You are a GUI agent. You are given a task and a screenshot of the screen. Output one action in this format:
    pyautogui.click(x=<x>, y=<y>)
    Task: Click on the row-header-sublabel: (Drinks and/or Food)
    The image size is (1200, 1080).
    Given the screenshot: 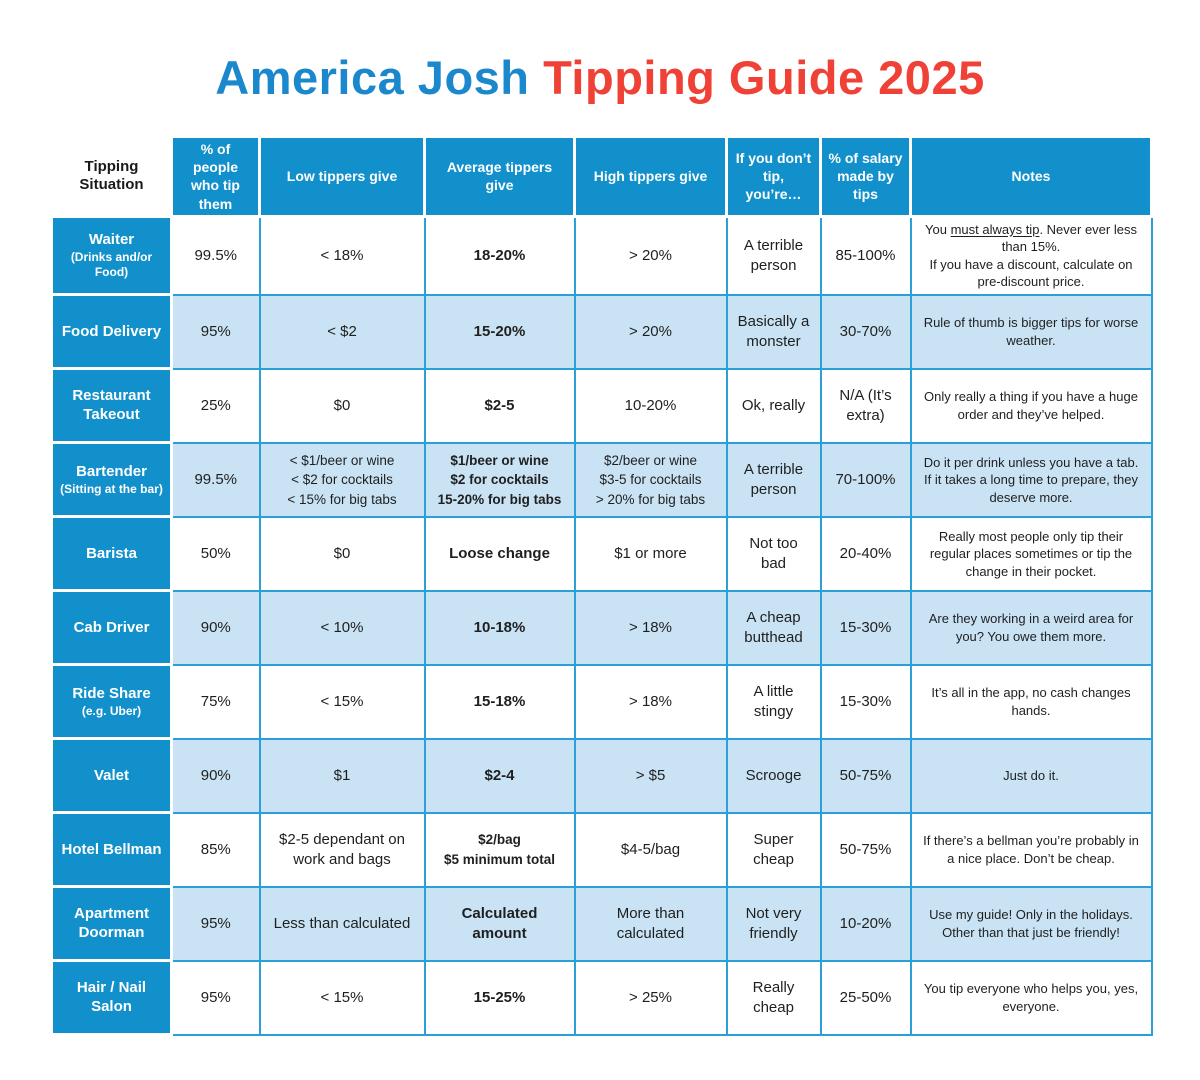 What is the action you would take?
    pyautogui.click(x=111, y=265)
    